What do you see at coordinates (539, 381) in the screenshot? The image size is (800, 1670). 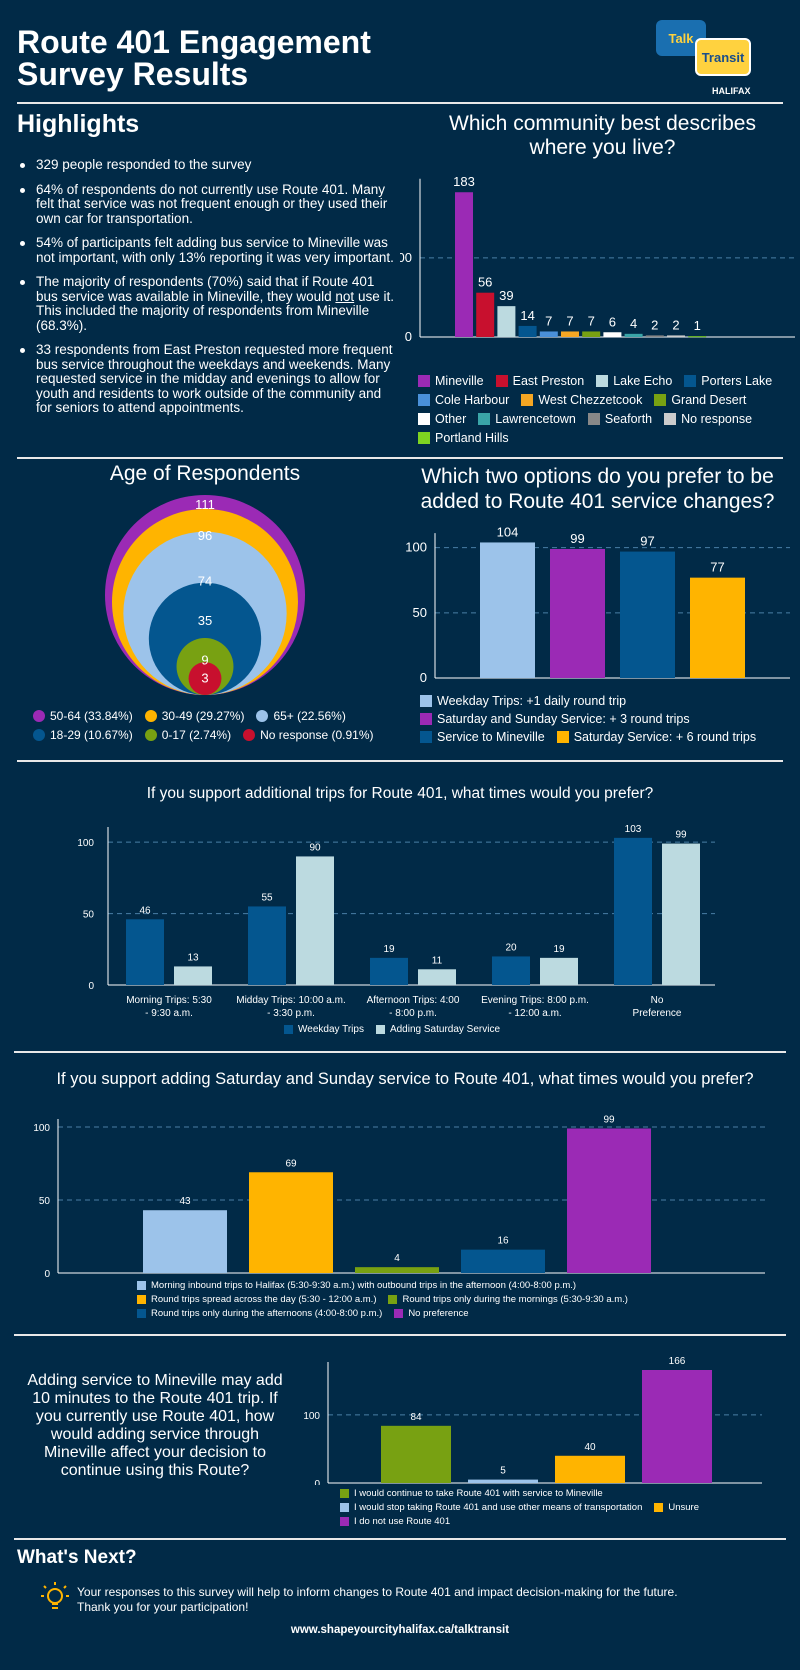 I see `legend-item: East Preston` at bounding box center [539, 381].